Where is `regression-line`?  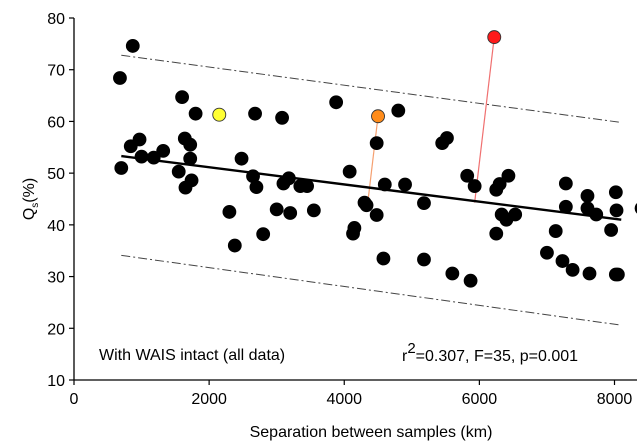
regression-line is located at coordinates (371, 187).